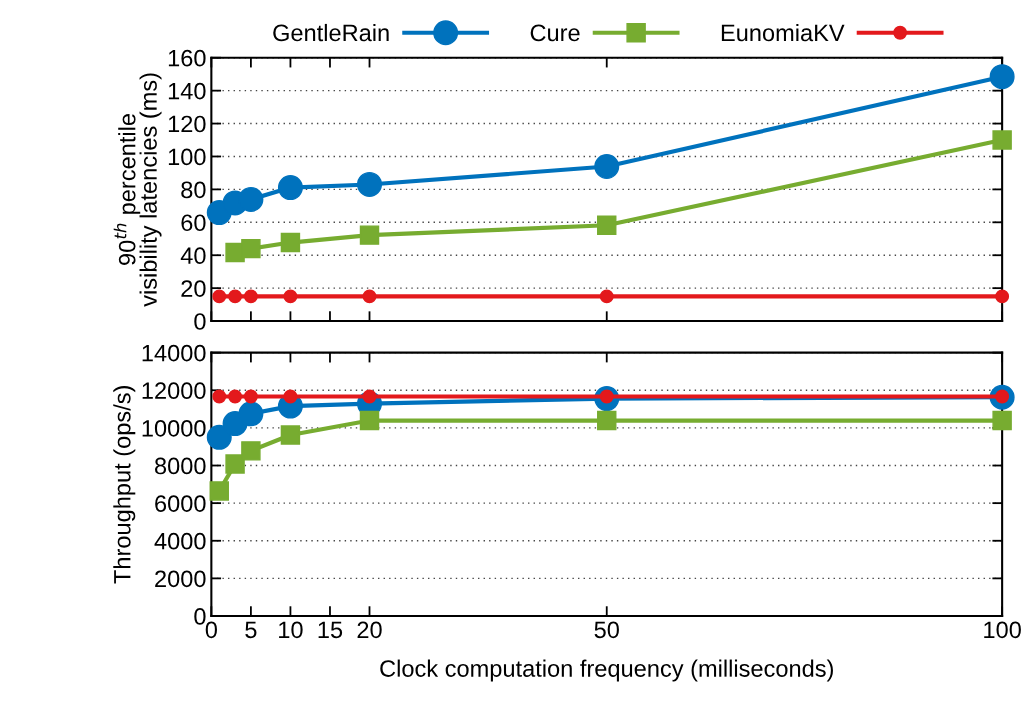  I want to click on y-axis-title: Throughput (ops/s), so click(124, 485).